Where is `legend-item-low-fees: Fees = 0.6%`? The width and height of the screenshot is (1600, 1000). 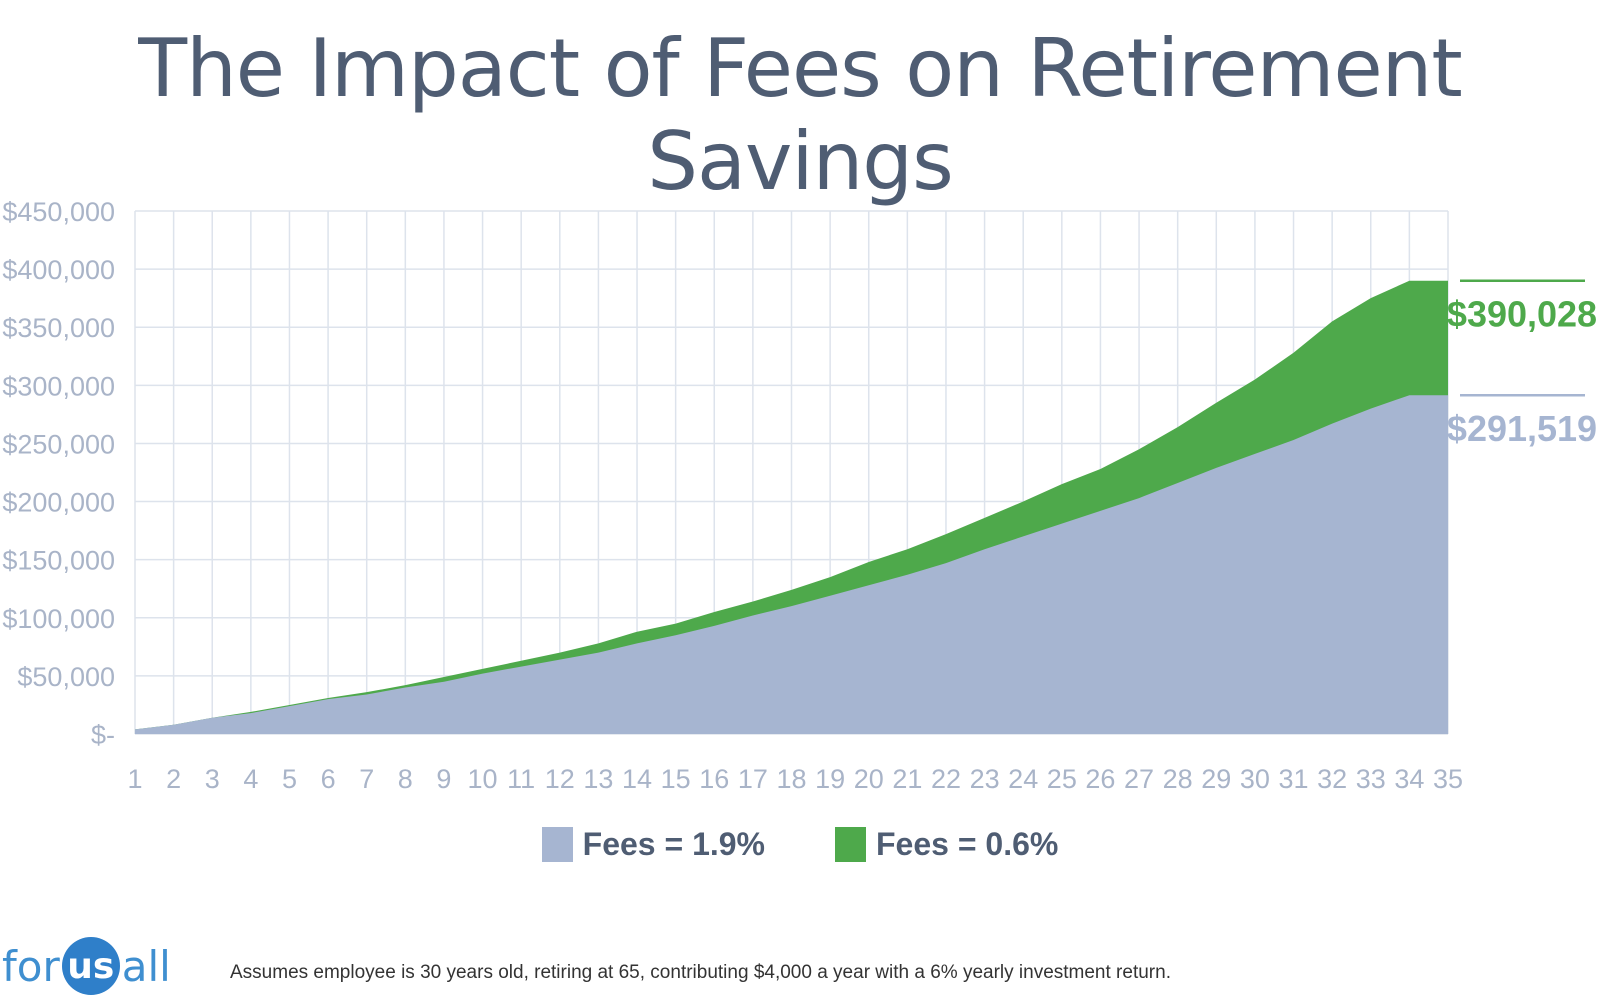 legend-item-low-fees: Fees = 0.6% is located at coordinates (946, 844).